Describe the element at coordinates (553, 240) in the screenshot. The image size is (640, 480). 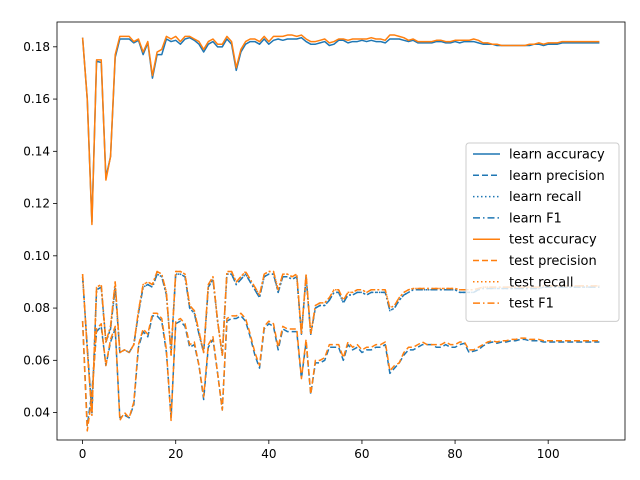
I see `legend-label: test accuracy` at that location.